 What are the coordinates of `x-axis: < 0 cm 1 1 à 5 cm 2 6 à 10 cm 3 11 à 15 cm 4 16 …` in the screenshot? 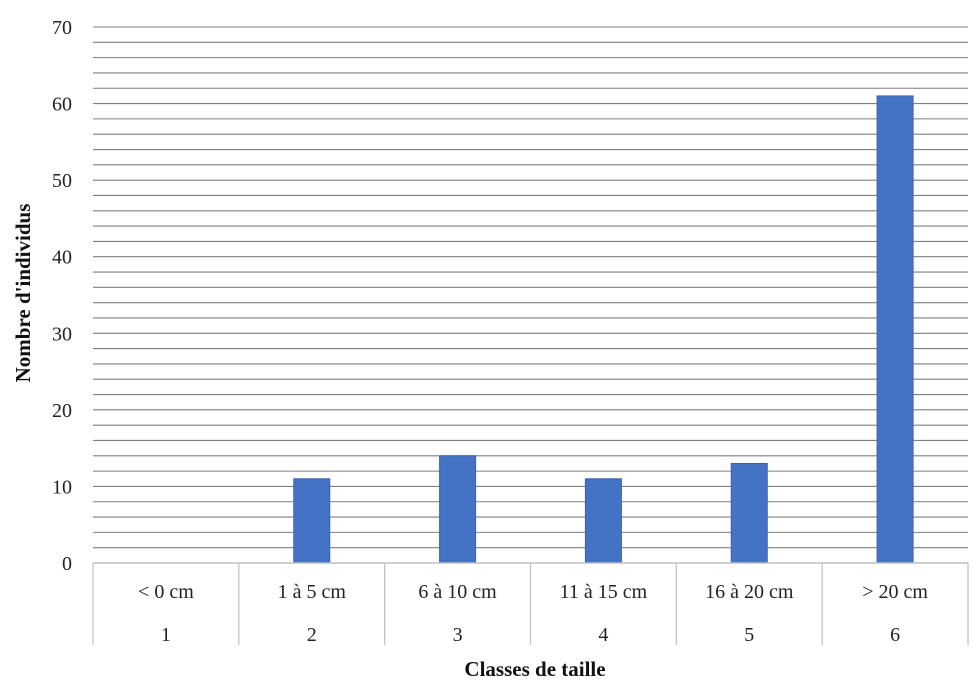 It's located at (530, 604).